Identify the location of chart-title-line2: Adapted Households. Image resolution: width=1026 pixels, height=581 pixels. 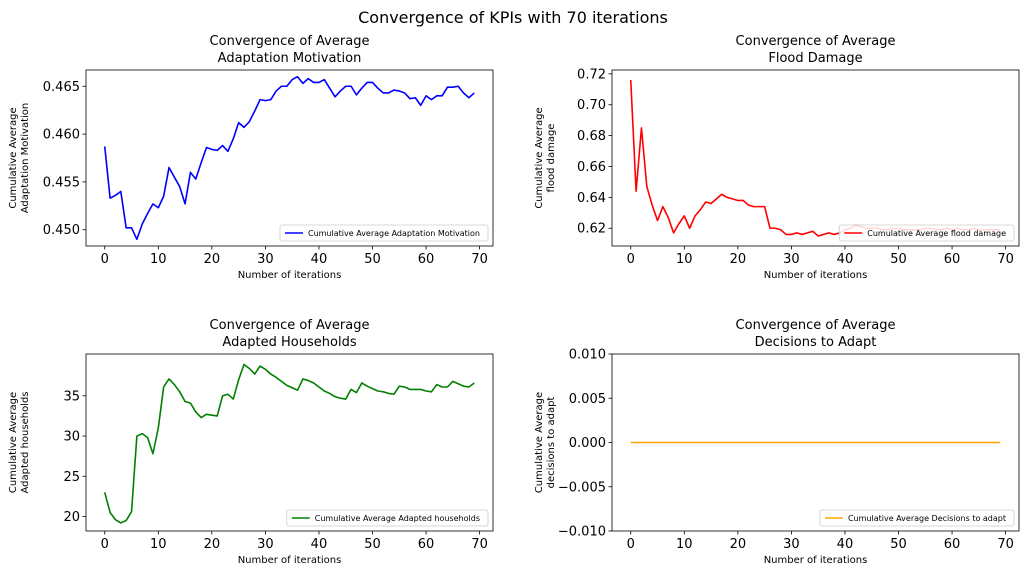
(289, 342).